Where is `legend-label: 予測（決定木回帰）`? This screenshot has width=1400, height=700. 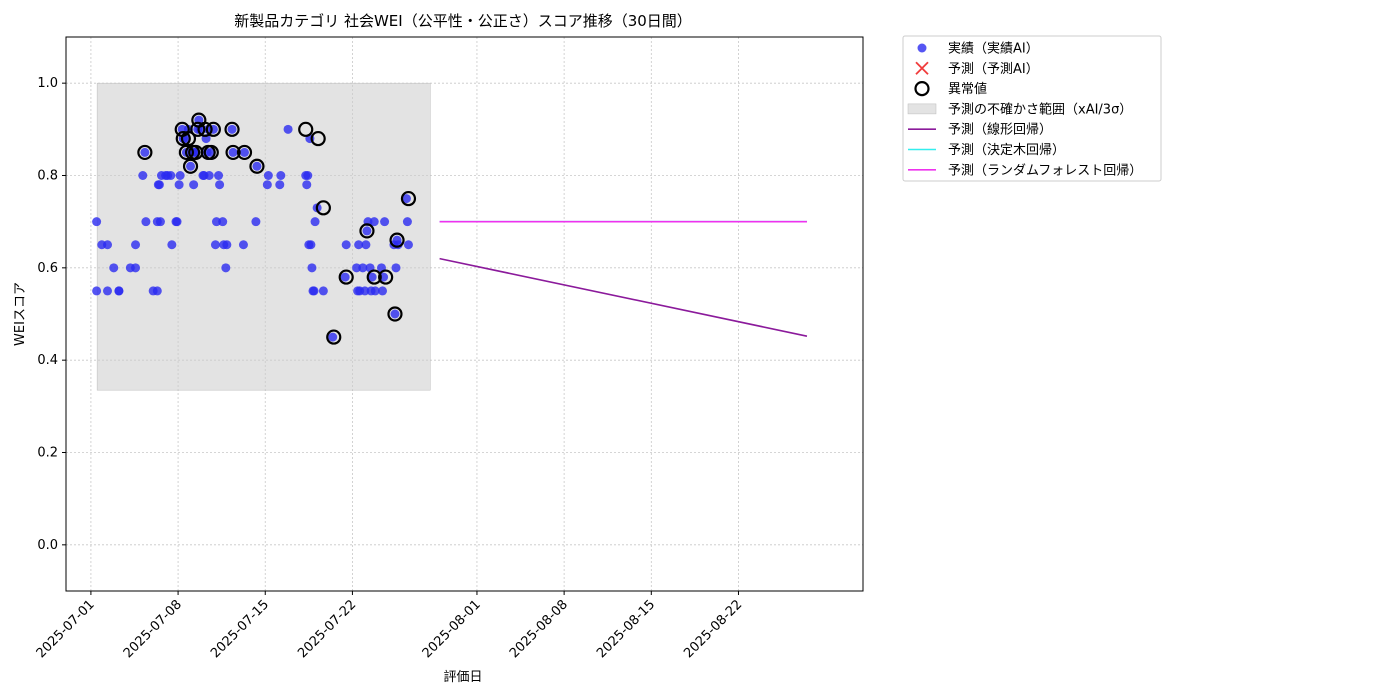 legend-label: 予測（決定木回帰） is located at coordinates (1006, 150).